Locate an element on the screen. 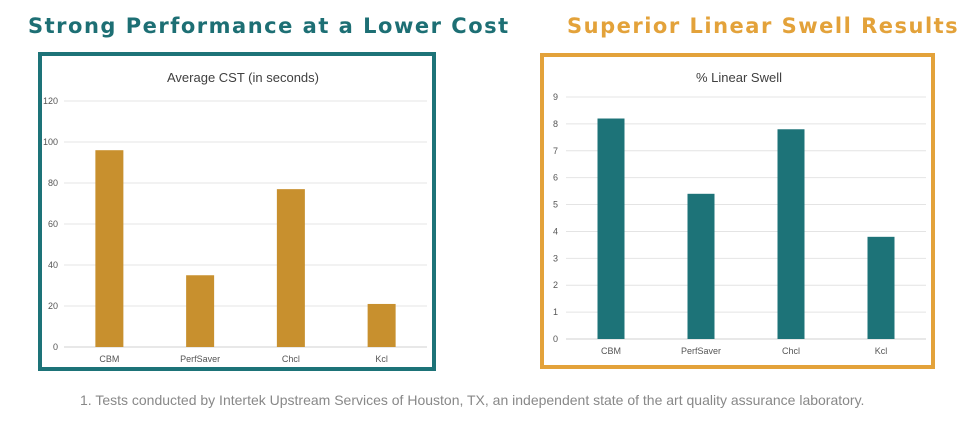 This screenshot has width=973, height=431. right-heading: Superior Linear Swell Results is located at coordinates (763, 26).